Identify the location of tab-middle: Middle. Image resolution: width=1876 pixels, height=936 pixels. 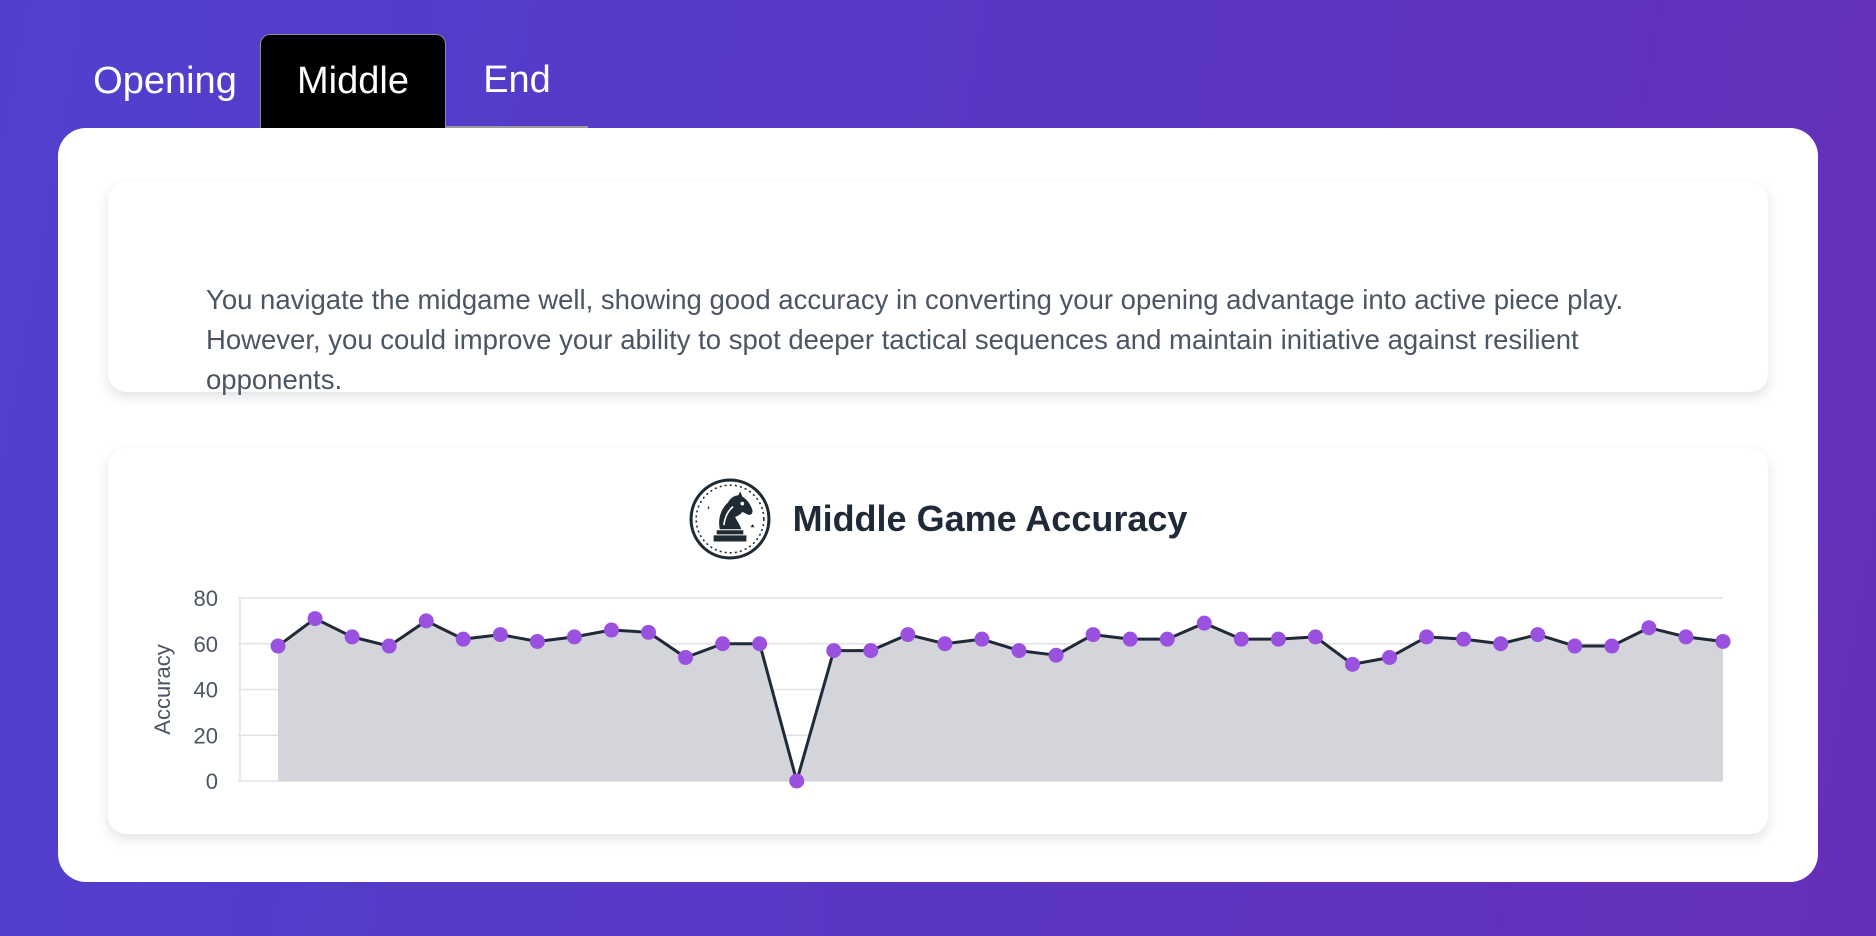
(353, 81).